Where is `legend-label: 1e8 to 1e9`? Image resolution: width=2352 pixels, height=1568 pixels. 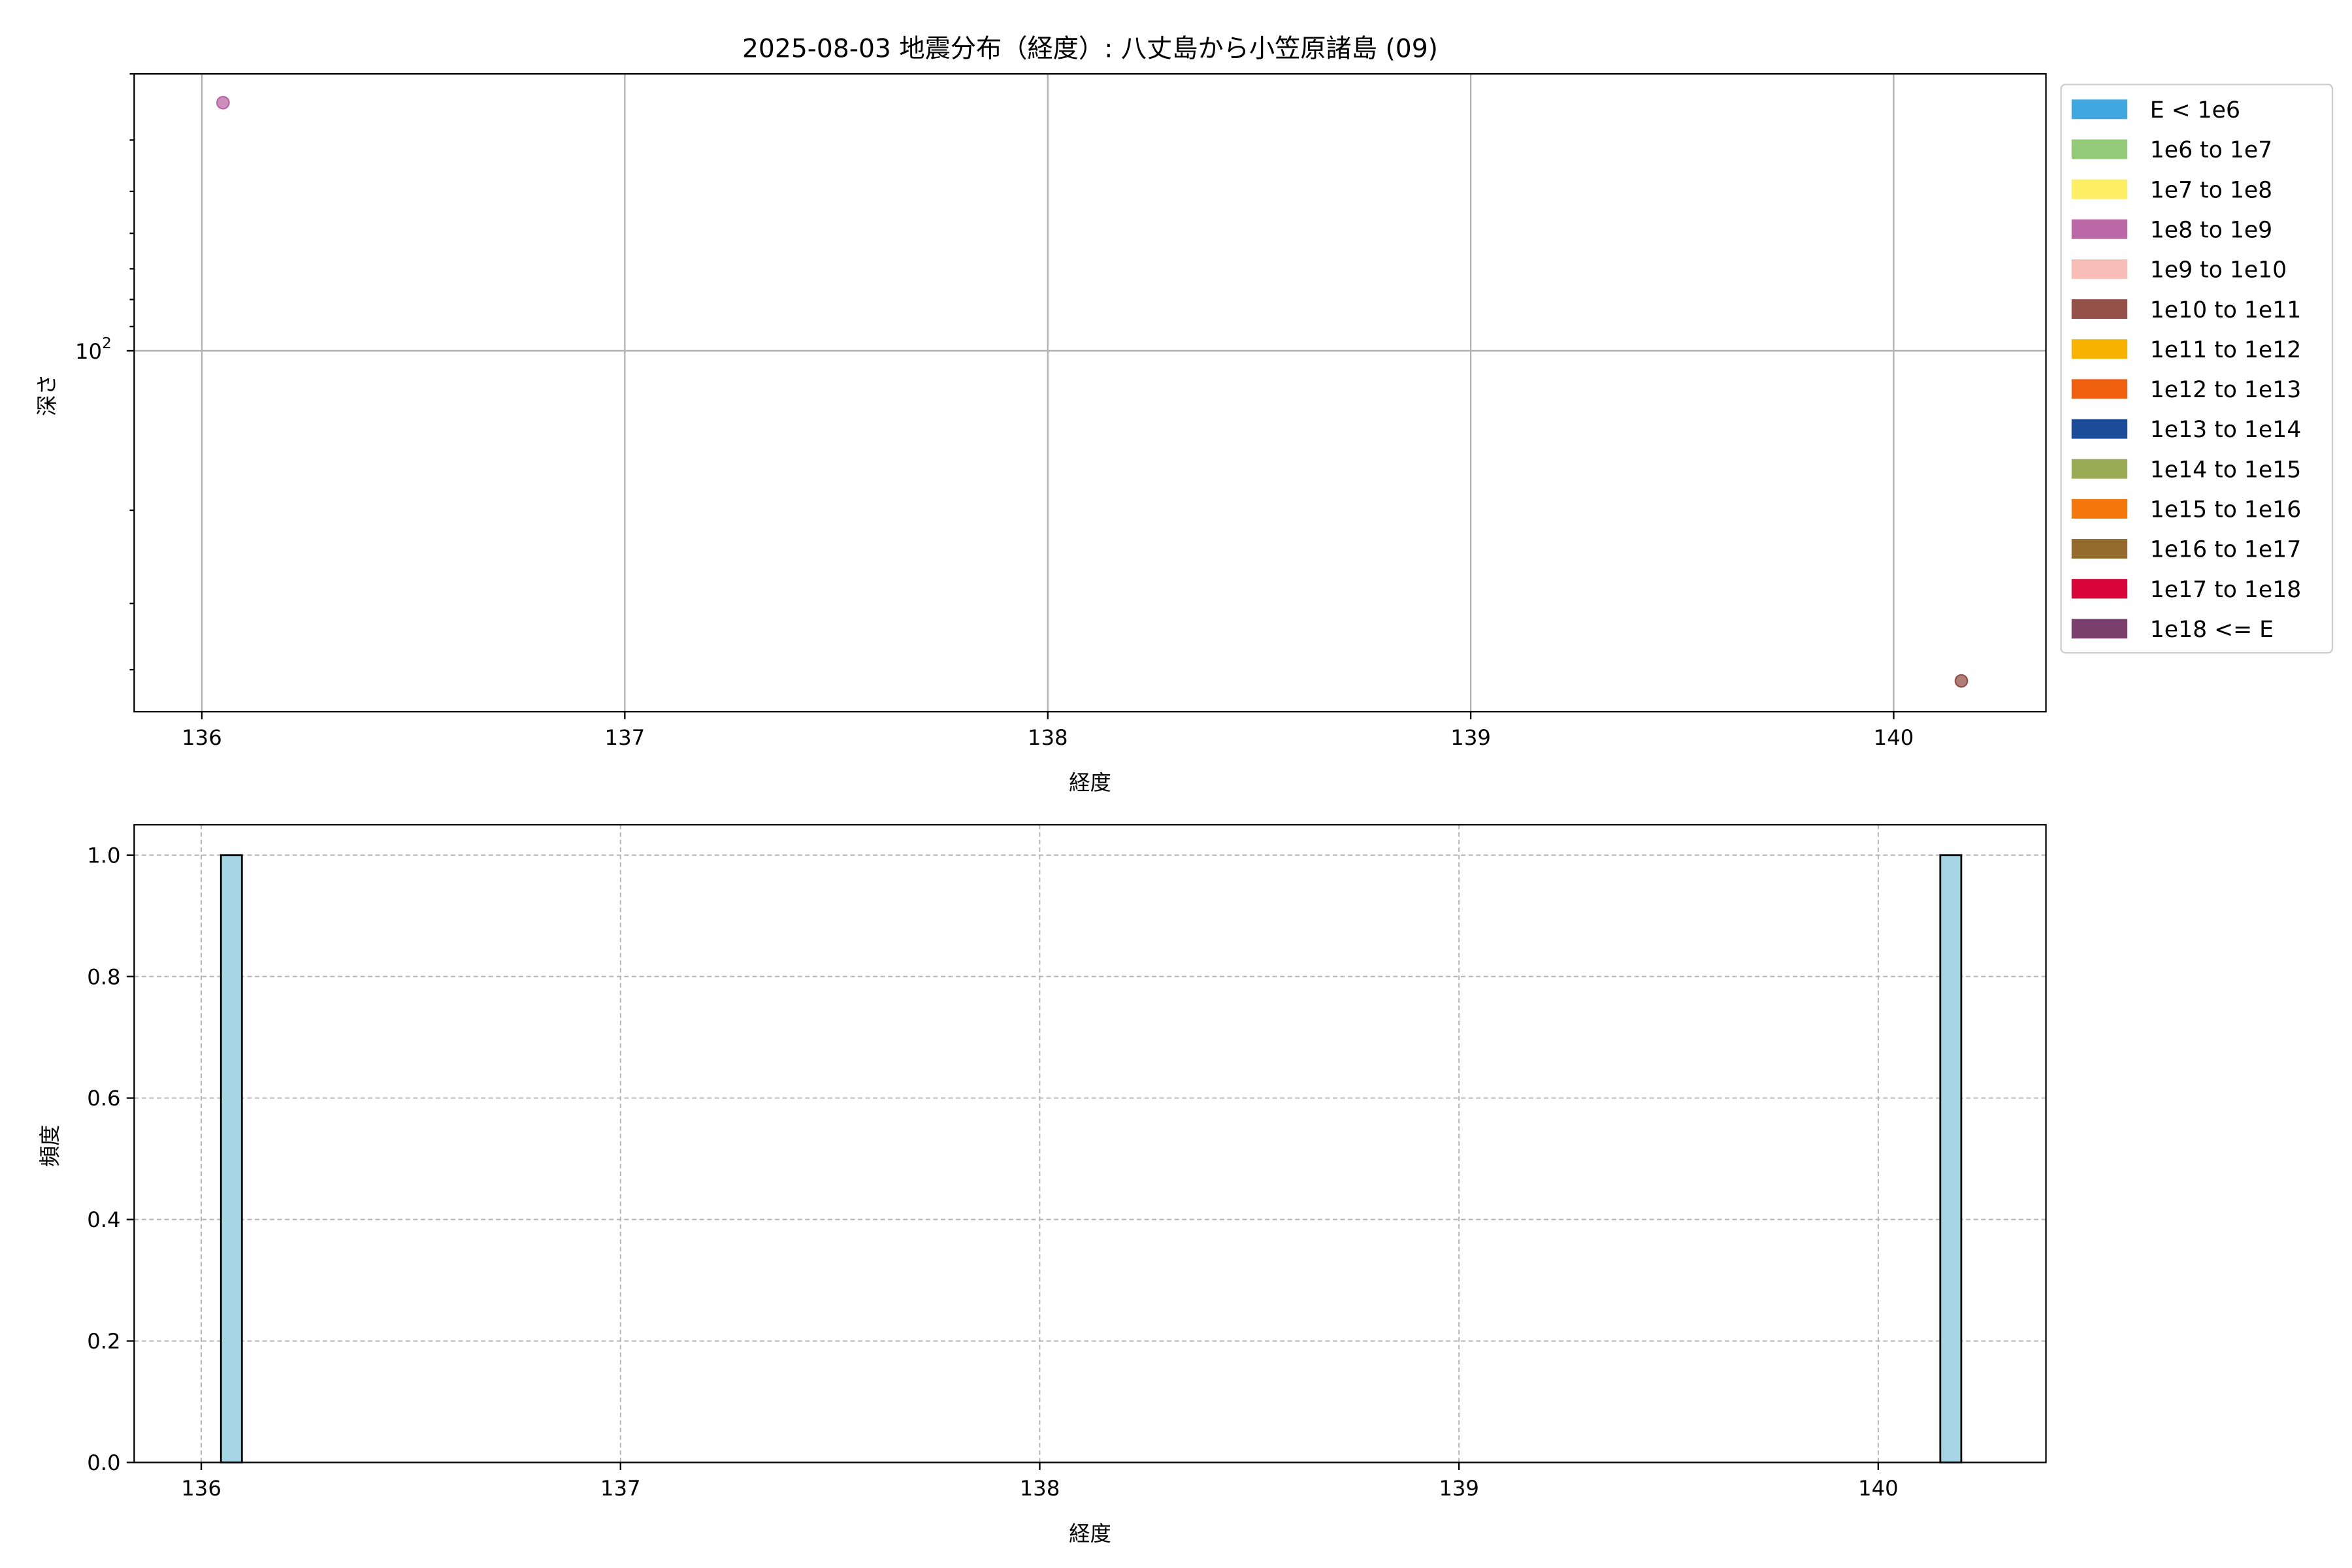 legend-label: 1e8 to 1e9 is located at coordinates (2211, 230).